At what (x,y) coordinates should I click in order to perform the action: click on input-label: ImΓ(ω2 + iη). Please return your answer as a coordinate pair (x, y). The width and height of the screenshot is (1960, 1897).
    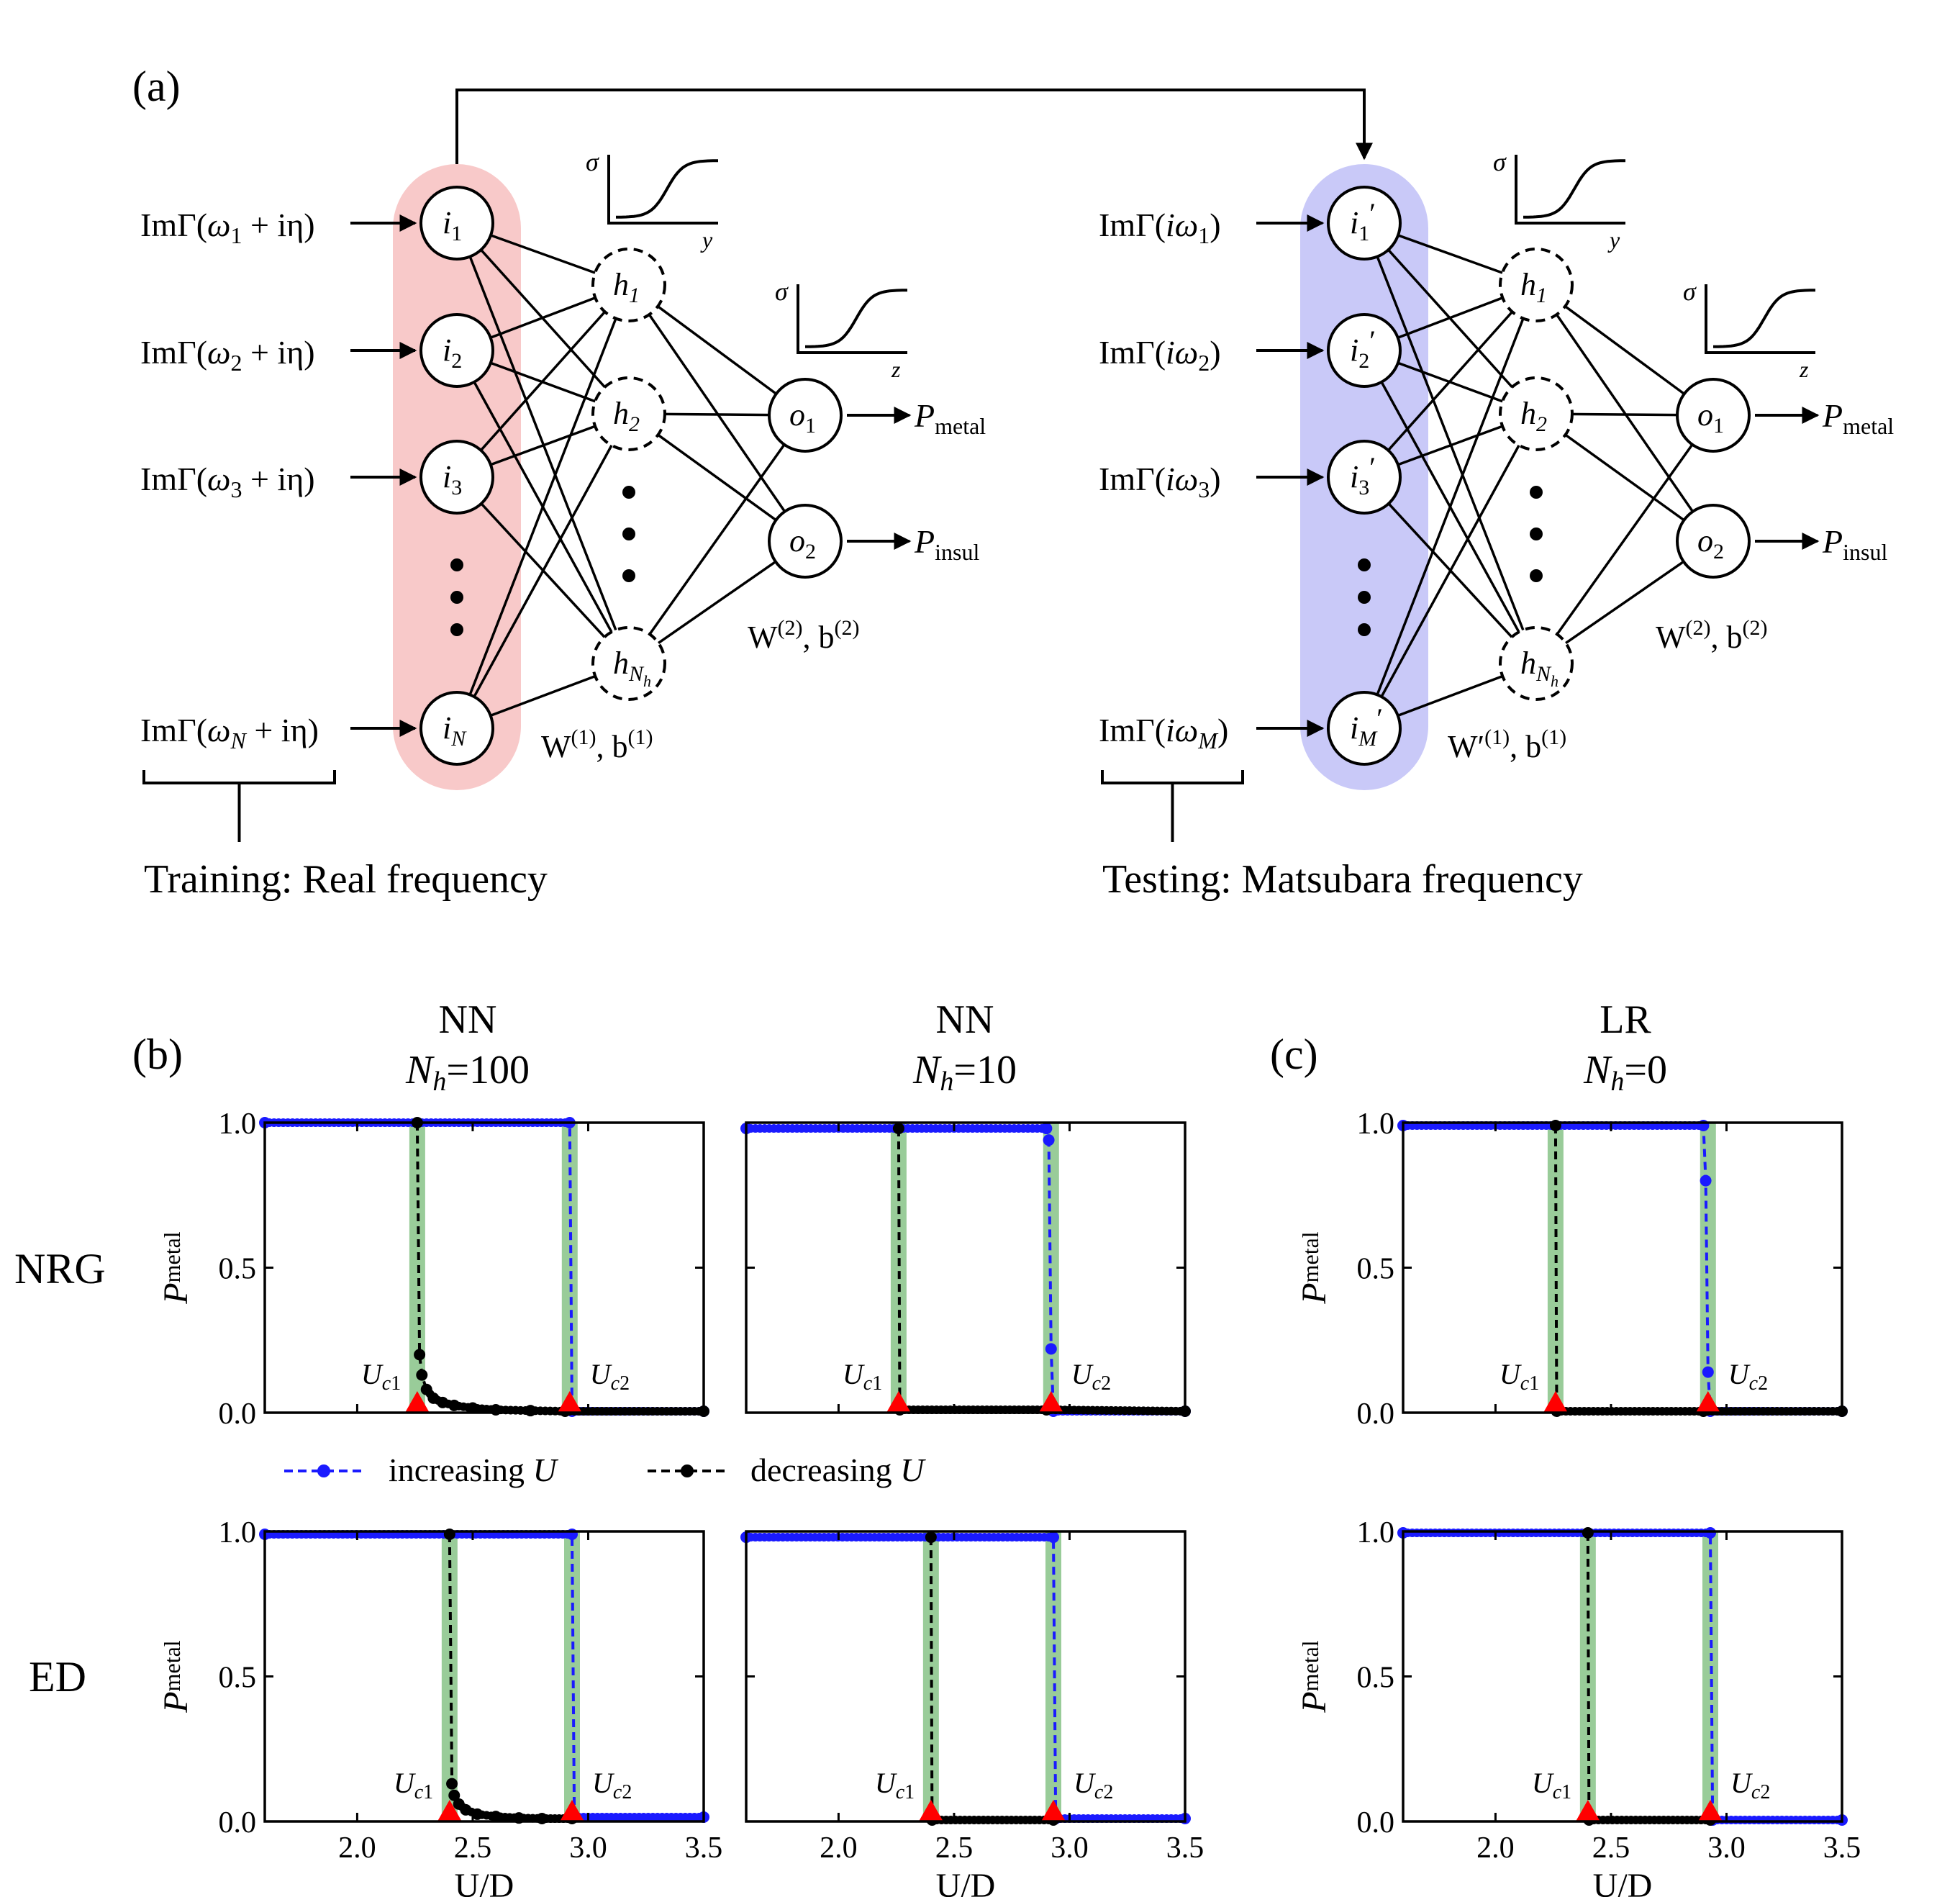
    Looking at the image, I should click on (228, 355).